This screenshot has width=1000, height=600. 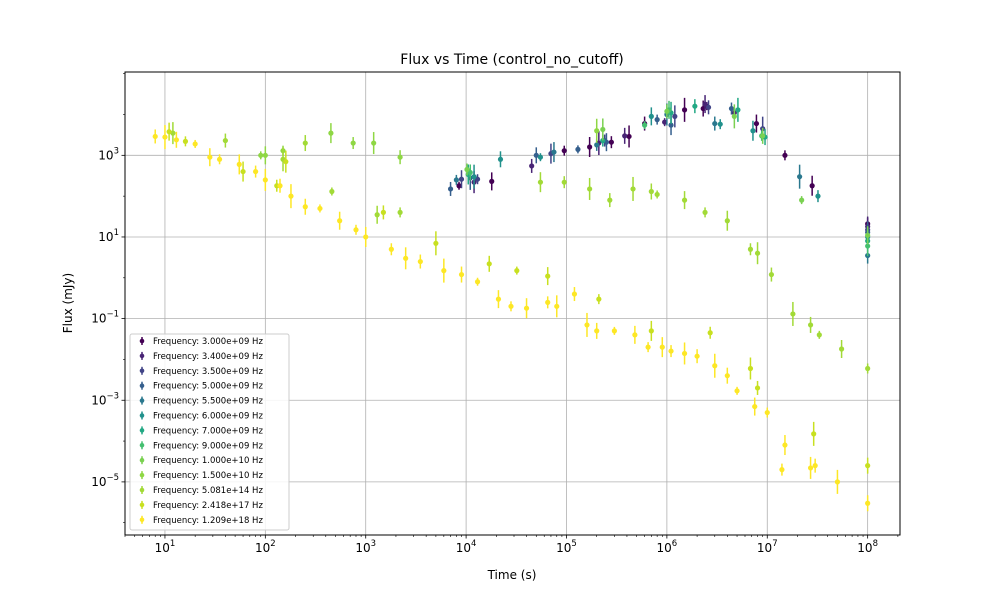 I want to click on legend-entry: Frequency: 3.000e+09 Hz, so click(x=208, y=342).